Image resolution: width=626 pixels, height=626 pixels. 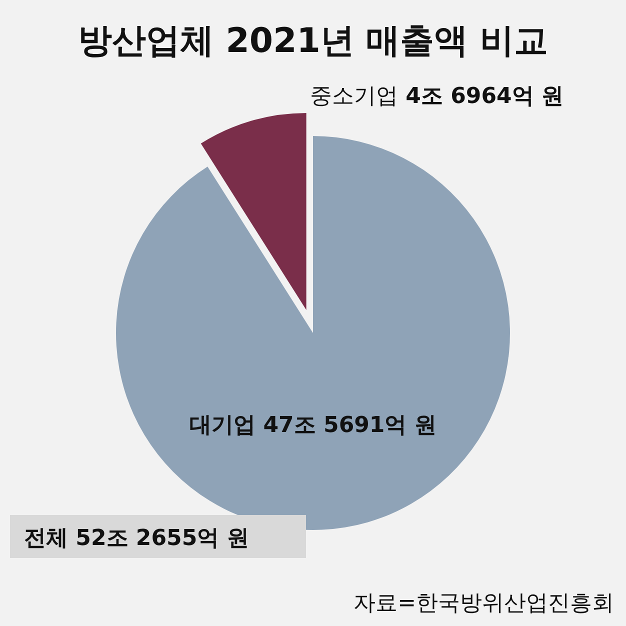 What do you see at coordinates (313, 425) in the screenshot?
I see `slice-label: 대기업 47조 5691억 원` at bounding box center [313, 425].